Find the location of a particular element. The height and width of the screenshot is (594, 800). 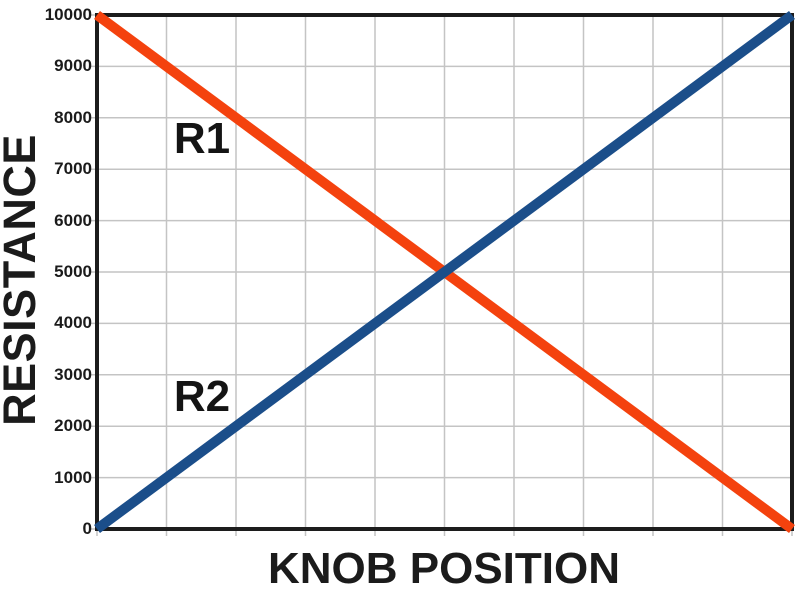

y-tick-label: 4000 is located at coordinates (73, 323).